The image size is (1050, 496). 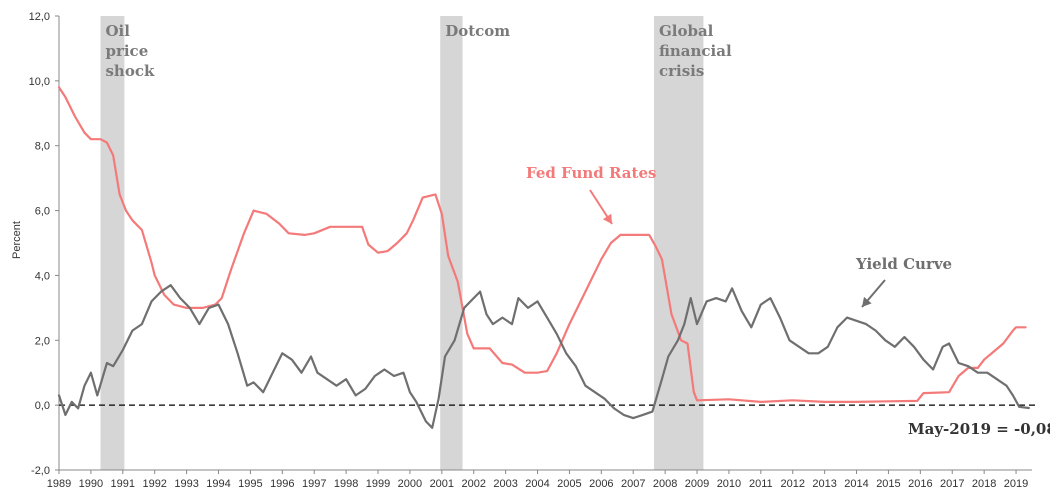 What do you see at coordinates (477, 31) in the screenshot?
I see `recession-label-1-line-0: Dotcom` at bounding box center [477, 31].